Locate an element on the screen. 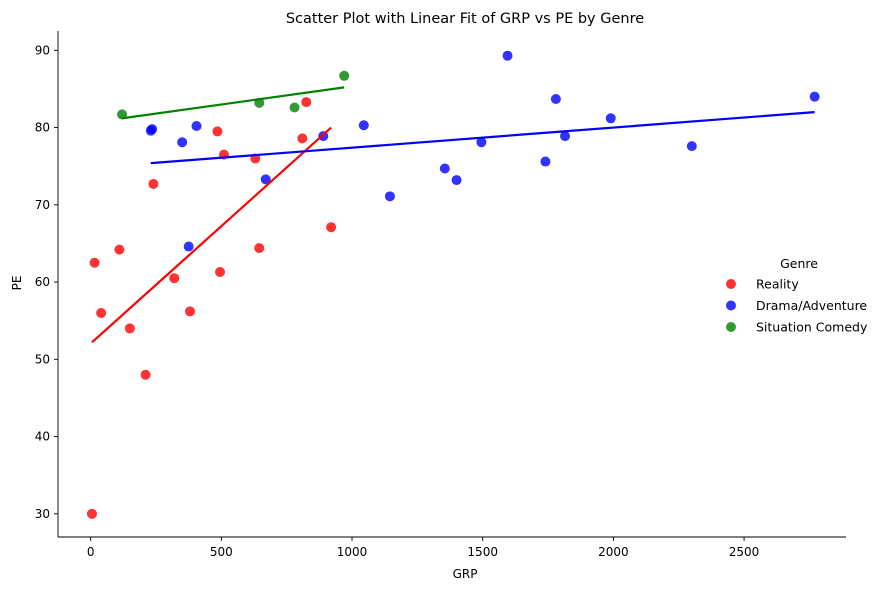 This screenshot has width=891, height=590. legend-label-reality: Reality is located at coordinates (777, 284).